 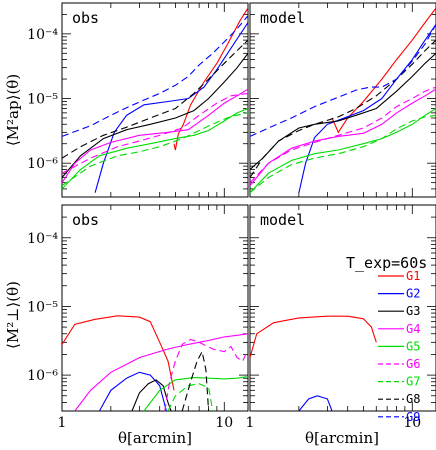 I want to click on legend-label-g2: G2, so click(x=413, y=294).